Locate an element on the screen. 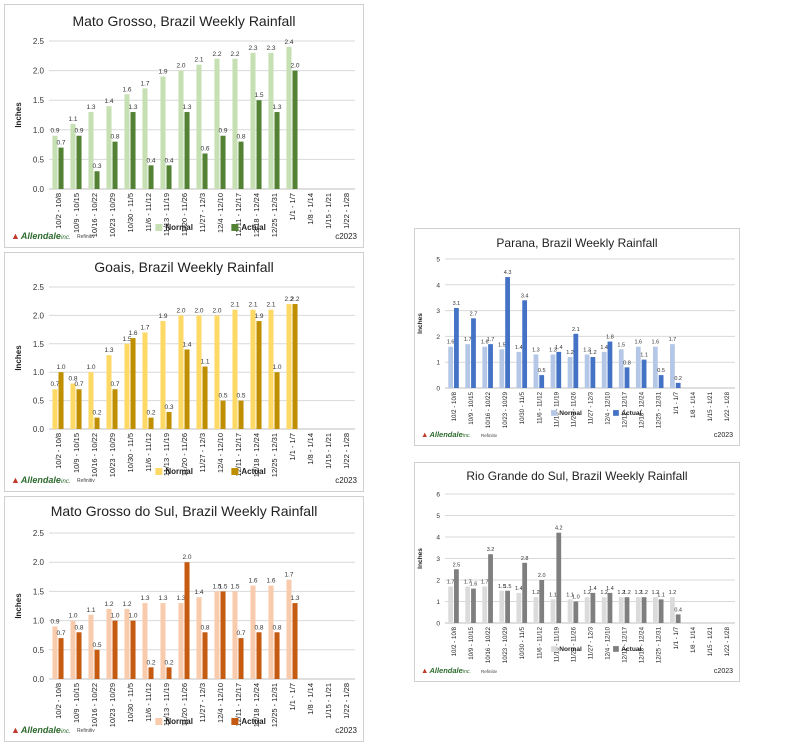 The image size is (808, 746). y-tick-label: 4 is located at coordinates (438, 537).